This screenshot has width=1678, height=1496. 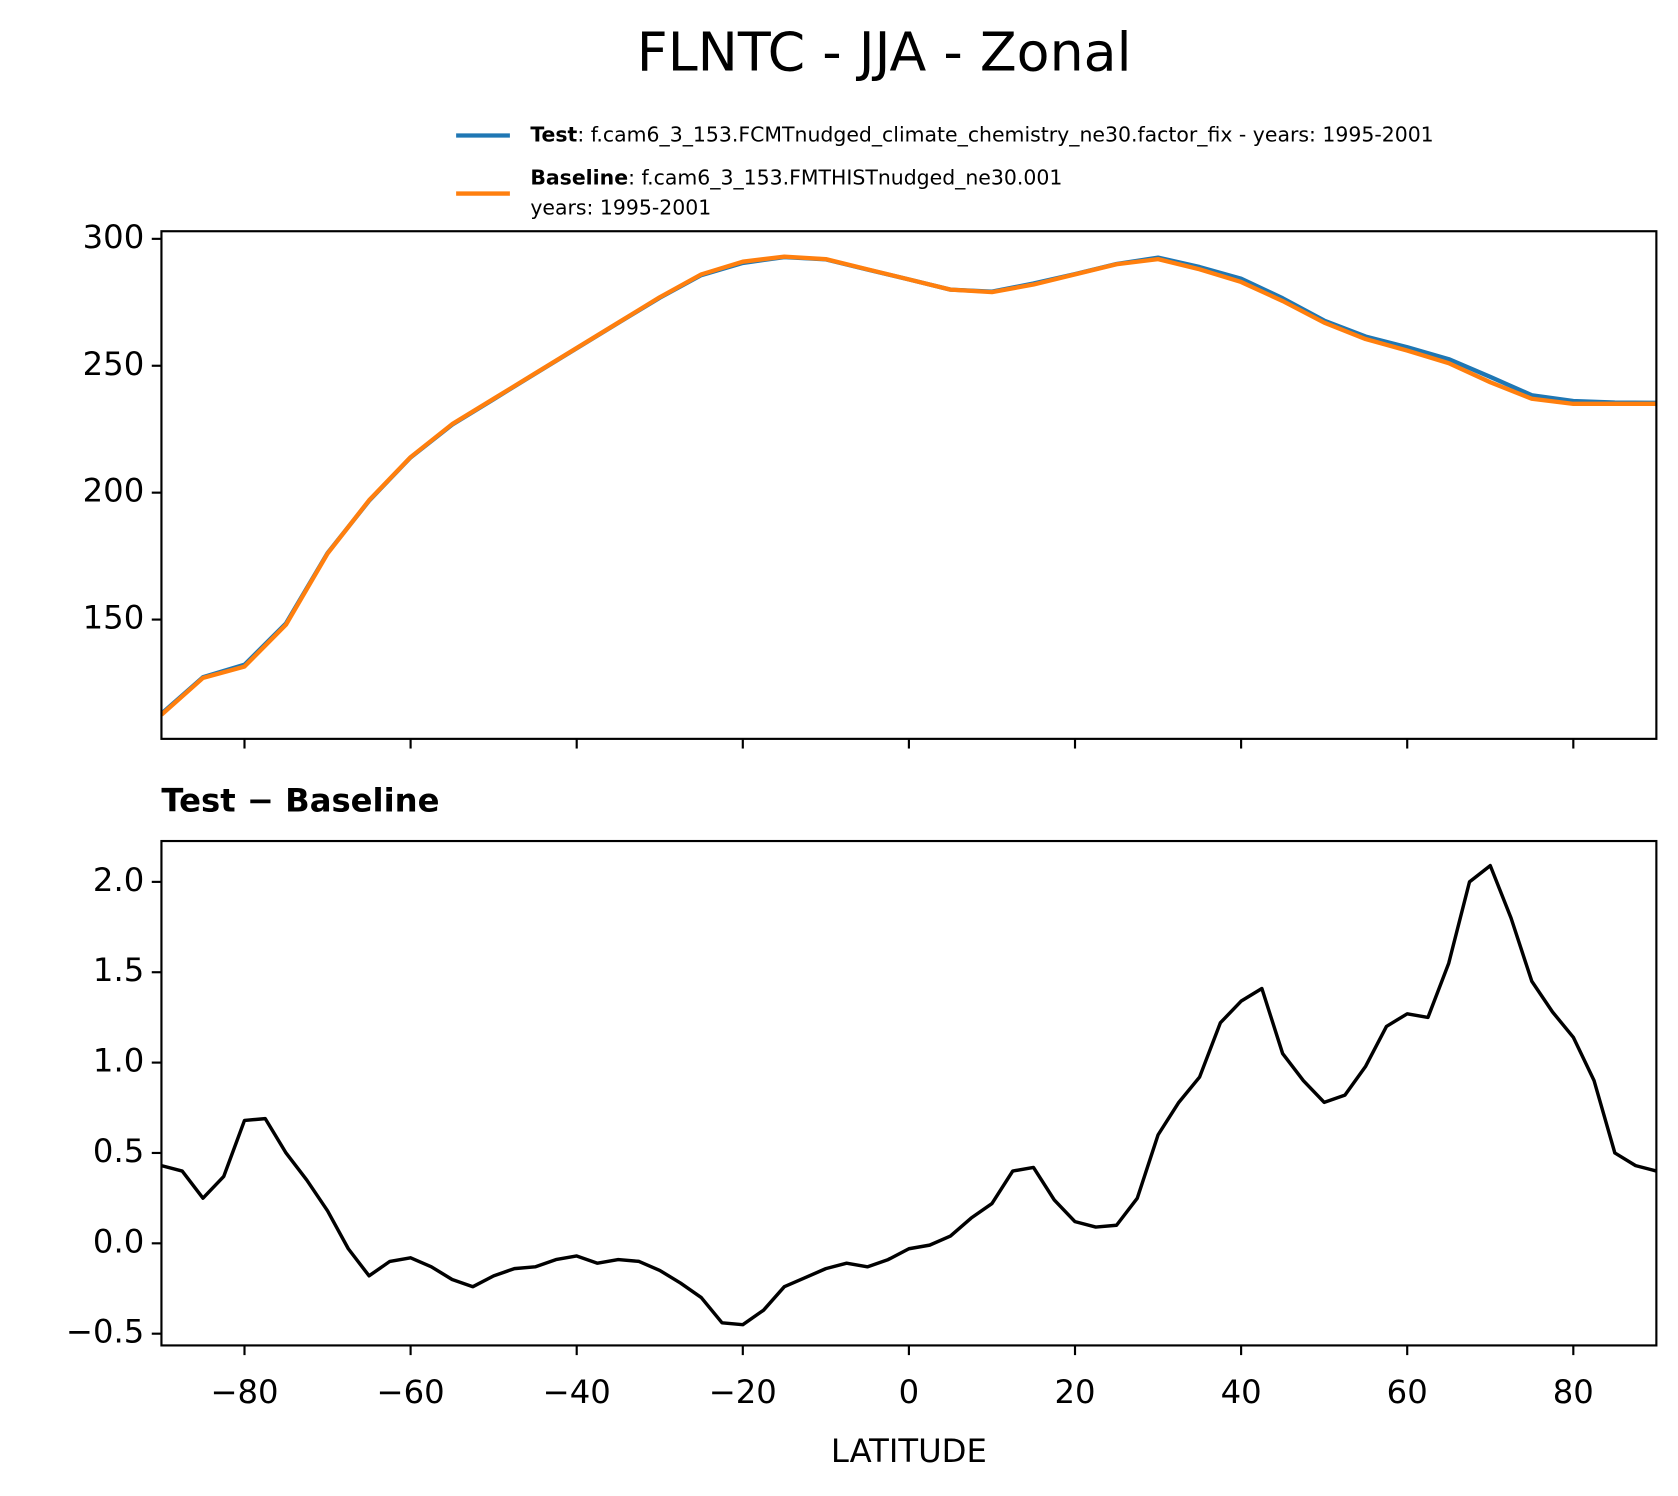 I want to click on x-axis-label: LATITUDE, so click(x=909, y=1451).